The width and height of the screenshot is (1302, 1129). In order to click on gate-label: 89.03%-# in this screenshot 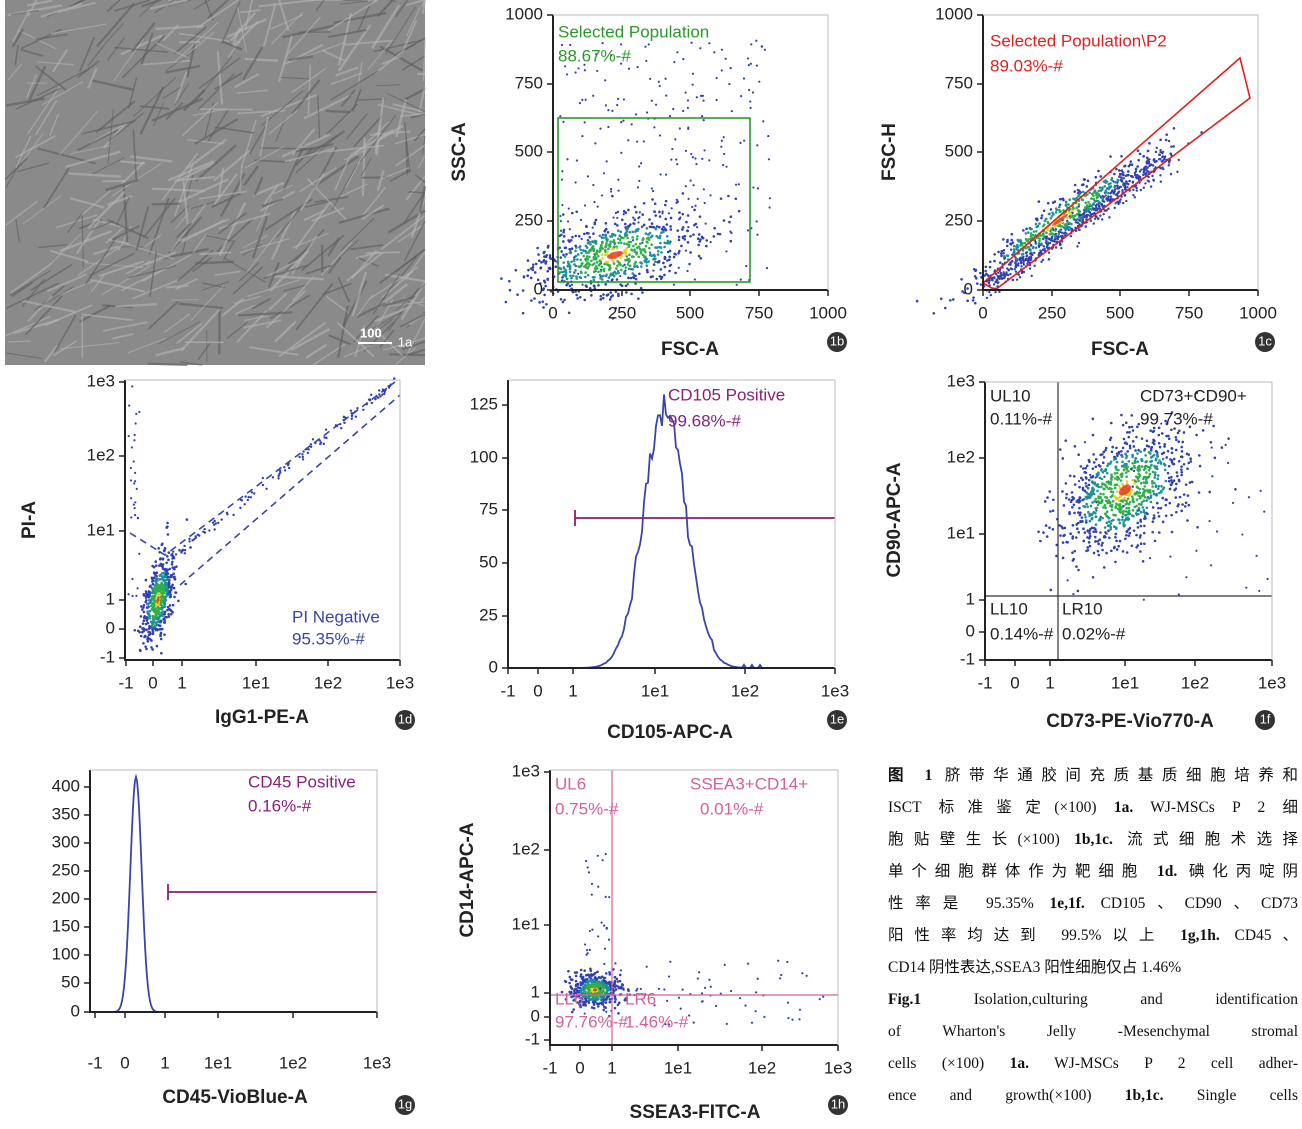, I will do `click(1026, 65)`.